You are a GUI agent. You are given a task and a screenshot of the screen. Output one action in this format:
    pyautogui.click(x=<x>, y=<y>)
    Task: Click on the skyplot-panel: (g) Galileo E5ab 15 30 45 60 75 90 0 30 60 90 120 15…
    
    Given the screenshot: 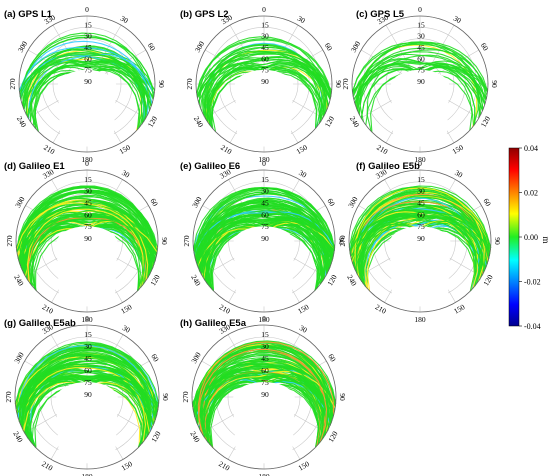 What is the action you would take?
    pyautogui.click(x=87, y=395)
    